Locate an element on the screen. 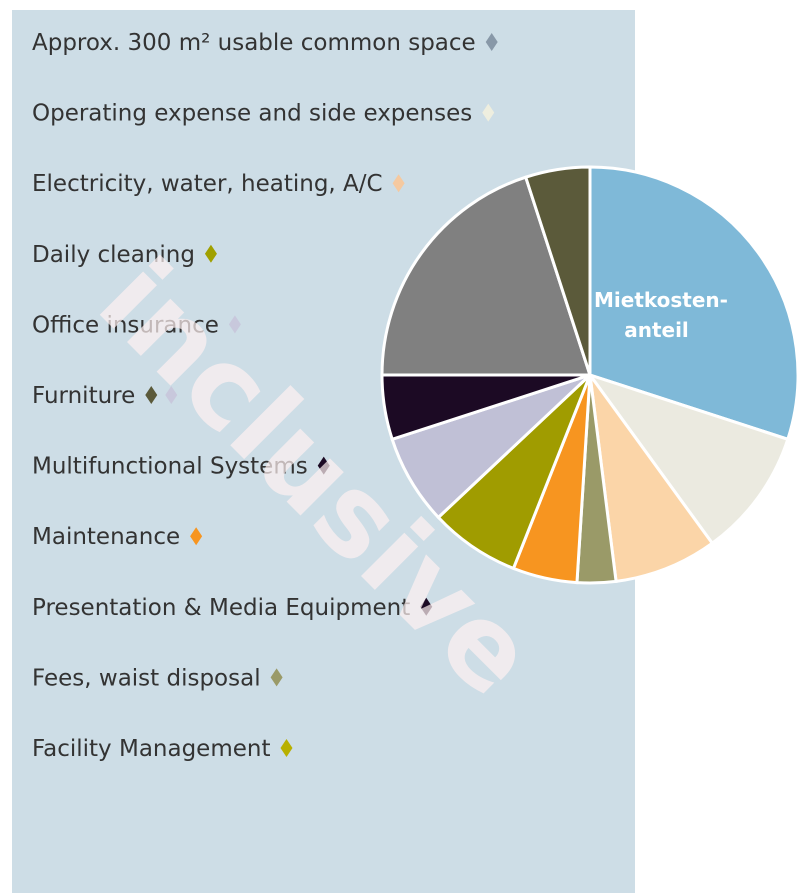 The width and height of the screenshot is (806, 893). list-item: Fees, waist disposal is located at coordinates (146, 678).